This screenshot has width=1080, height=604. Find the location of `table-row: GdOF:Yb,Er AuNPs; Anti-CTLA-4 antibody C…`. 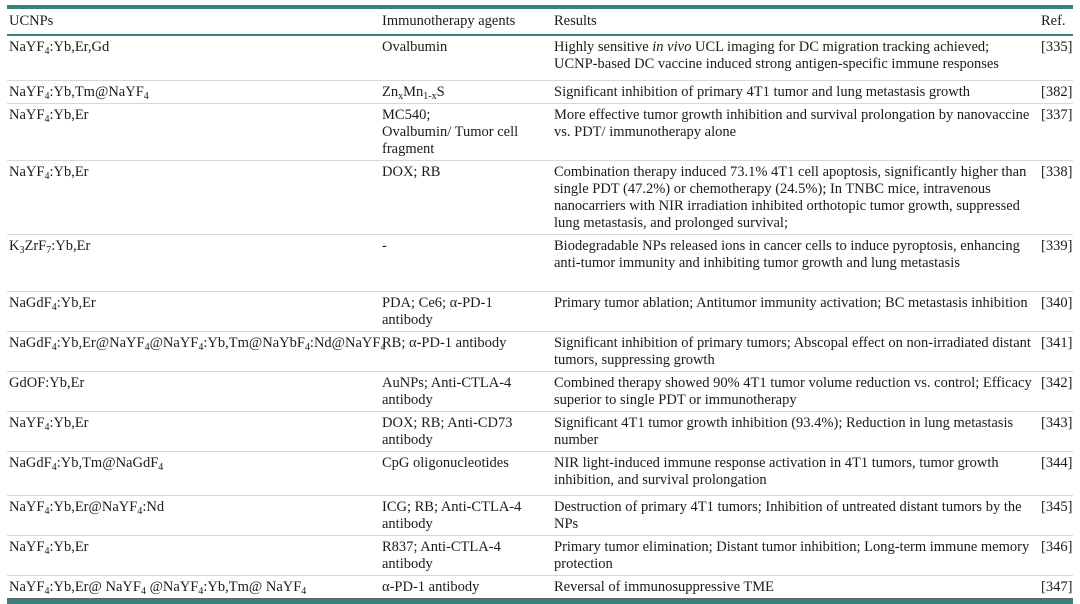

table-row: GdOF:Yb,Er AuNPs; Anti-CTLA-4 antibody C… is located at coordinates (540, 391).